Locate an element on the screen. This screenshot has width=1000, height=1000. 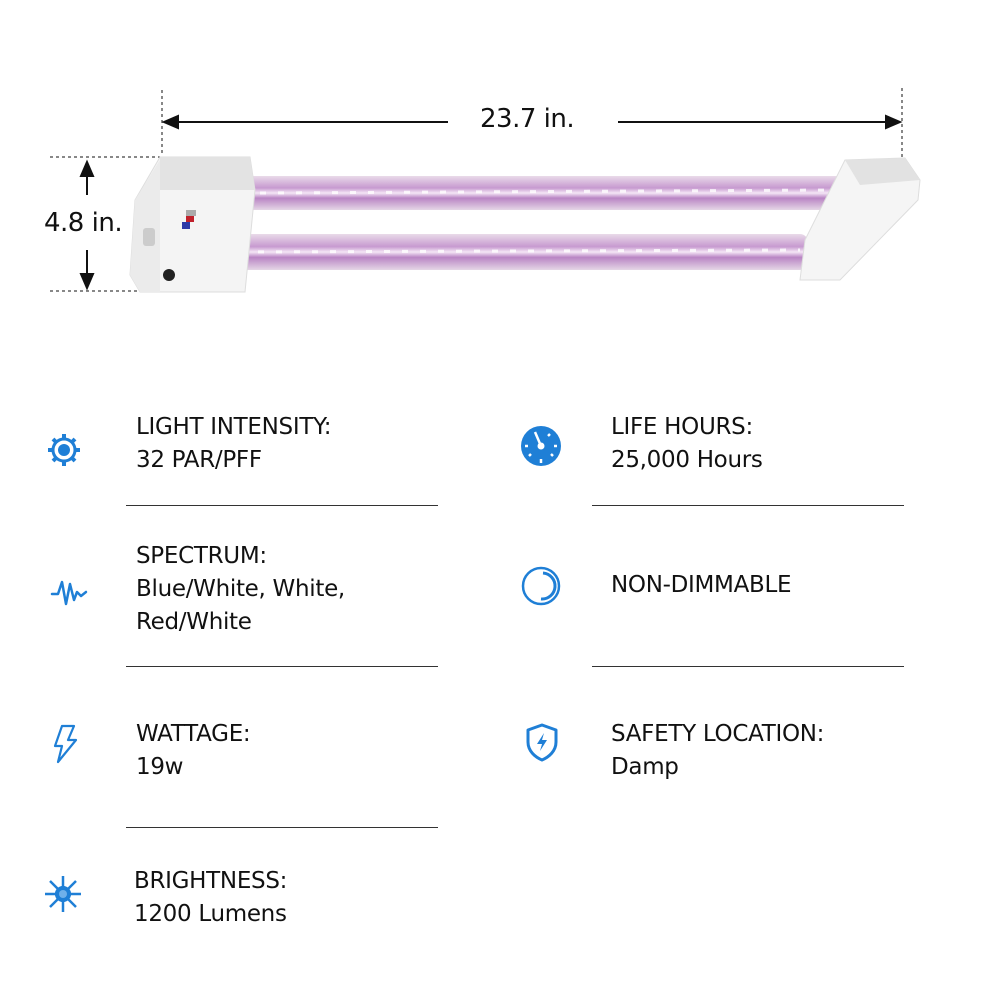
gauge-icon is located at coordinates (541, 446).